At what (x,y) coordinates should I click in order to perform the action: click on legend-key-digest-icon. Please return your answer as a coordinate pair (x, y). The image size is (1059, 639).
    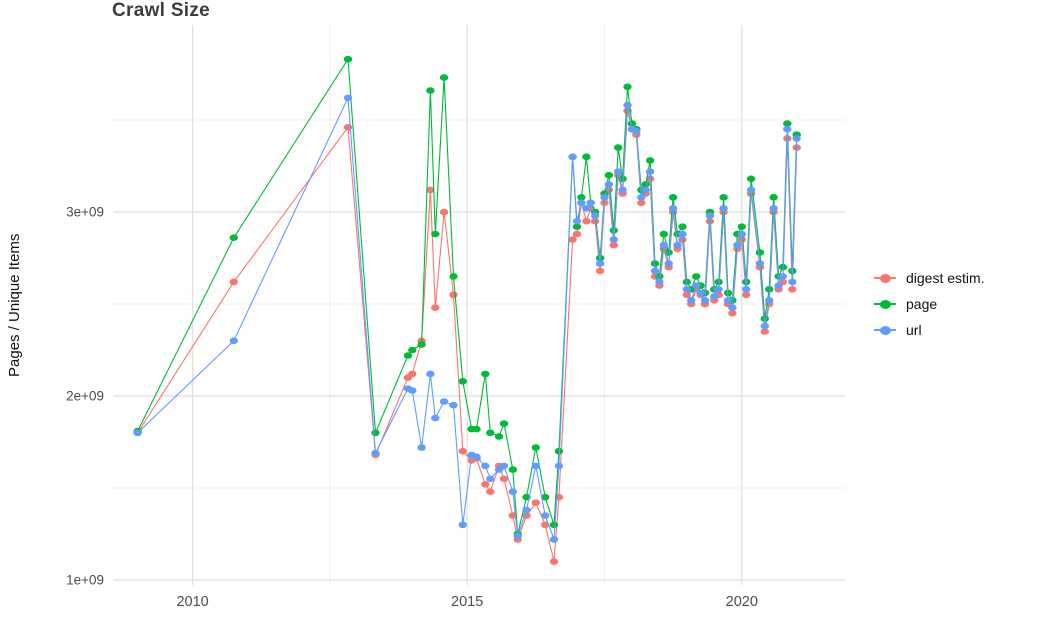
    Looking at the image, I should click on (885, 278).